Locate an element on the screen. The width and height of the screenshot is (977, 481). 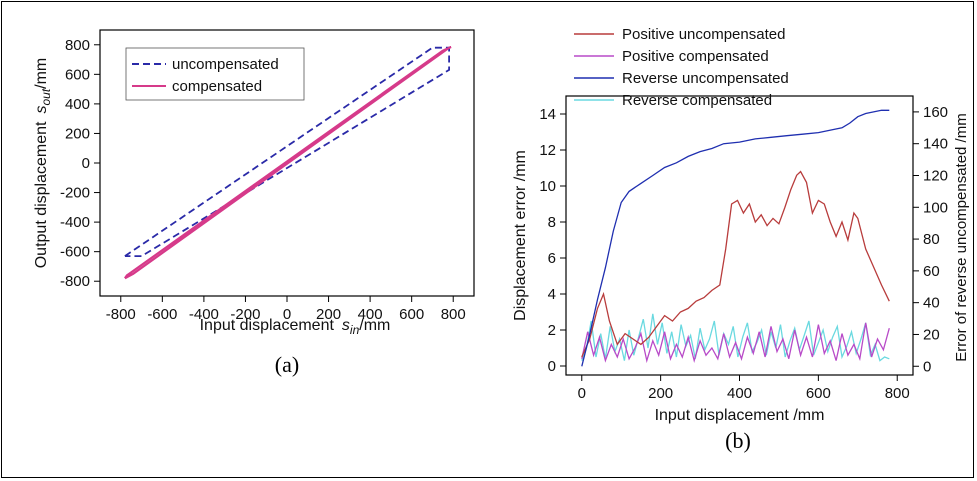
series-line-uncompensated is located at coordinates (287, 151).